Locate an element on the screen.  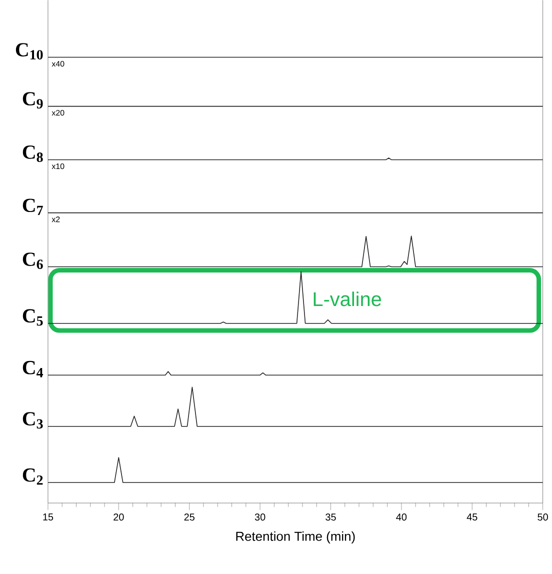
x-tick-label: 35 is located at coordinates (331, 517).